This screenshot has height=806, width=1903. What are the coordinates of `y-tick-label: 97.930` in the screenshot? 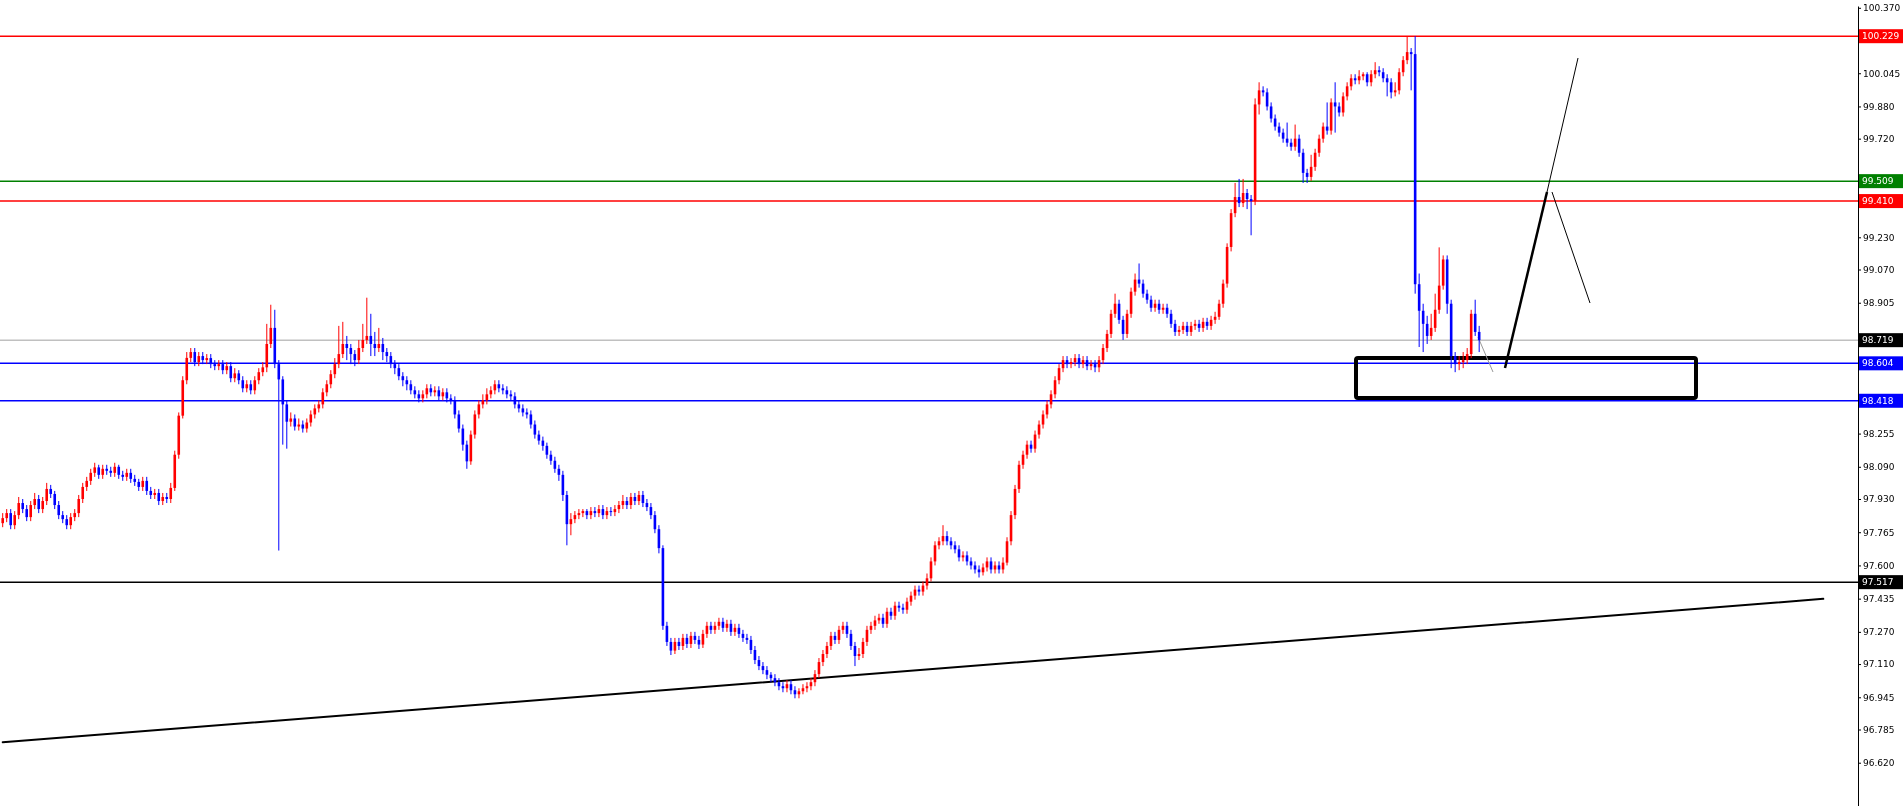 It's located at (1879, 499).